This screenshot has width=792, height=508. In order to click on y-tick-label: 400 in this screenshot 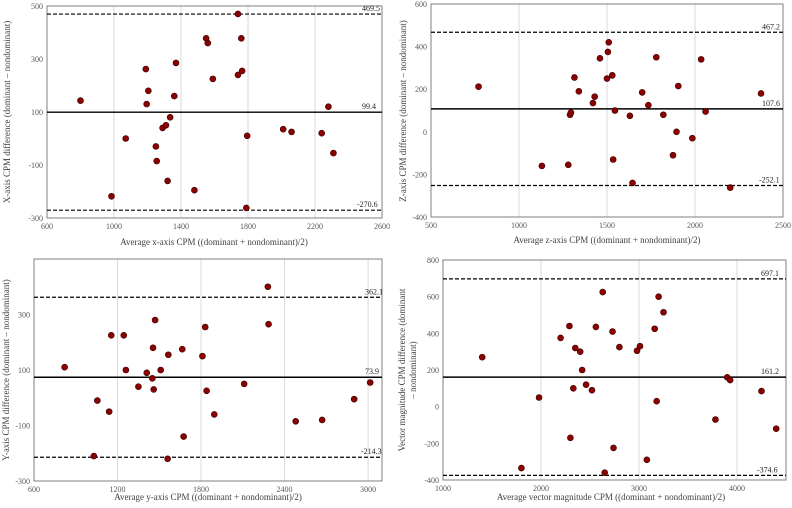, I will do `click(421, 47)`.